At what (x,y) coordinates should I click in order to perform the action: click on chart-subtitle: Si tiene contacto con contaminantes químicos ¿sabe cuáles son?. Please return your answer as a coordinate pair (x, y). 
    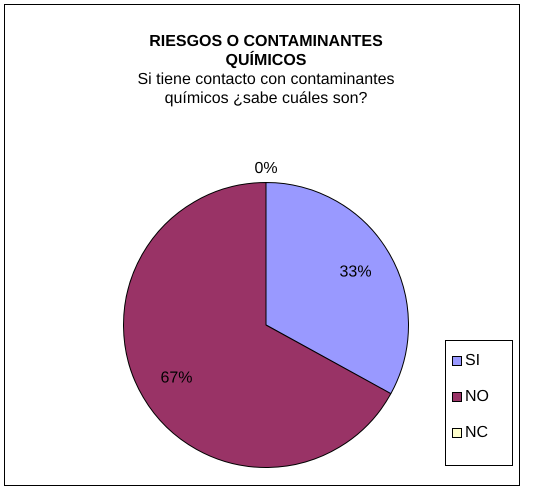
    Looking at the image, I should click on (266, 89).